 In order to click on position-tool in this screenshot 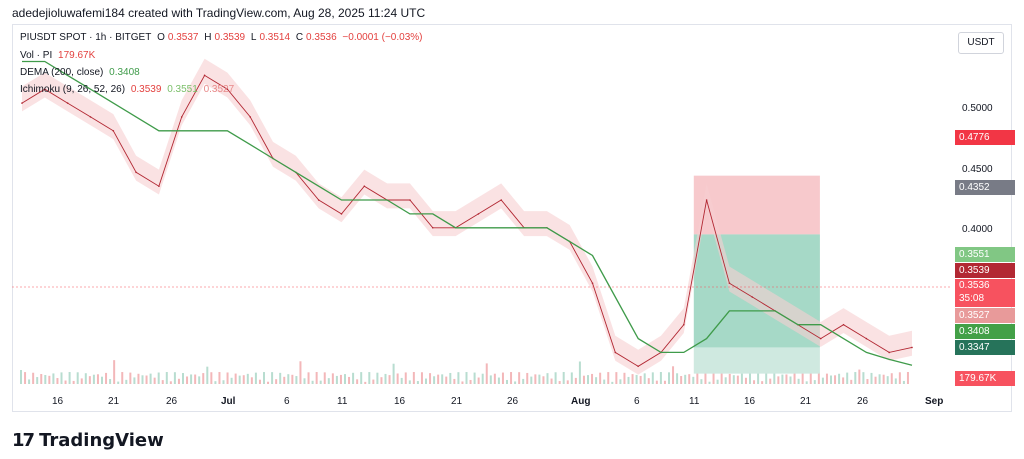, I will do `click(756, 274)`.